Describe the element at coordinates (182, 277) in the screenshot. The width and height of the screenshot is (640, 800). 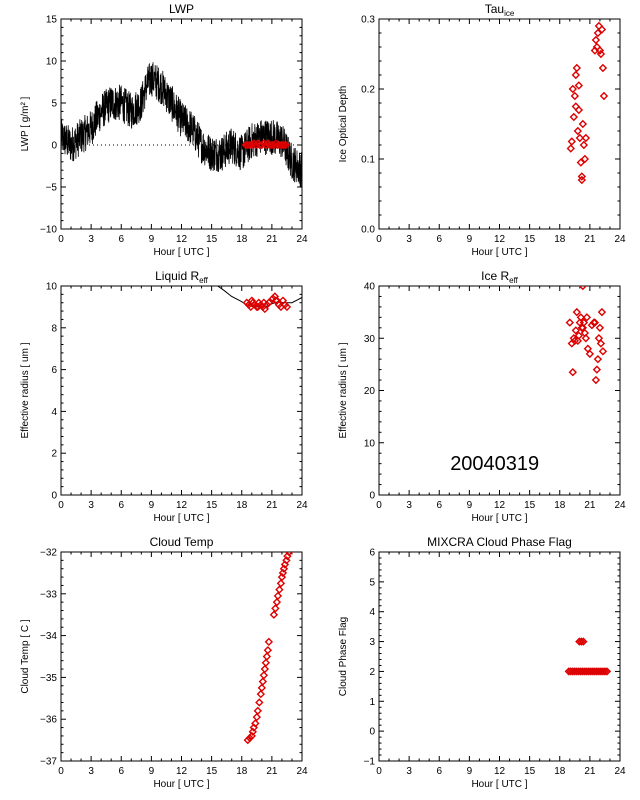
I see `panel-title: Liquid Reff` at that location.